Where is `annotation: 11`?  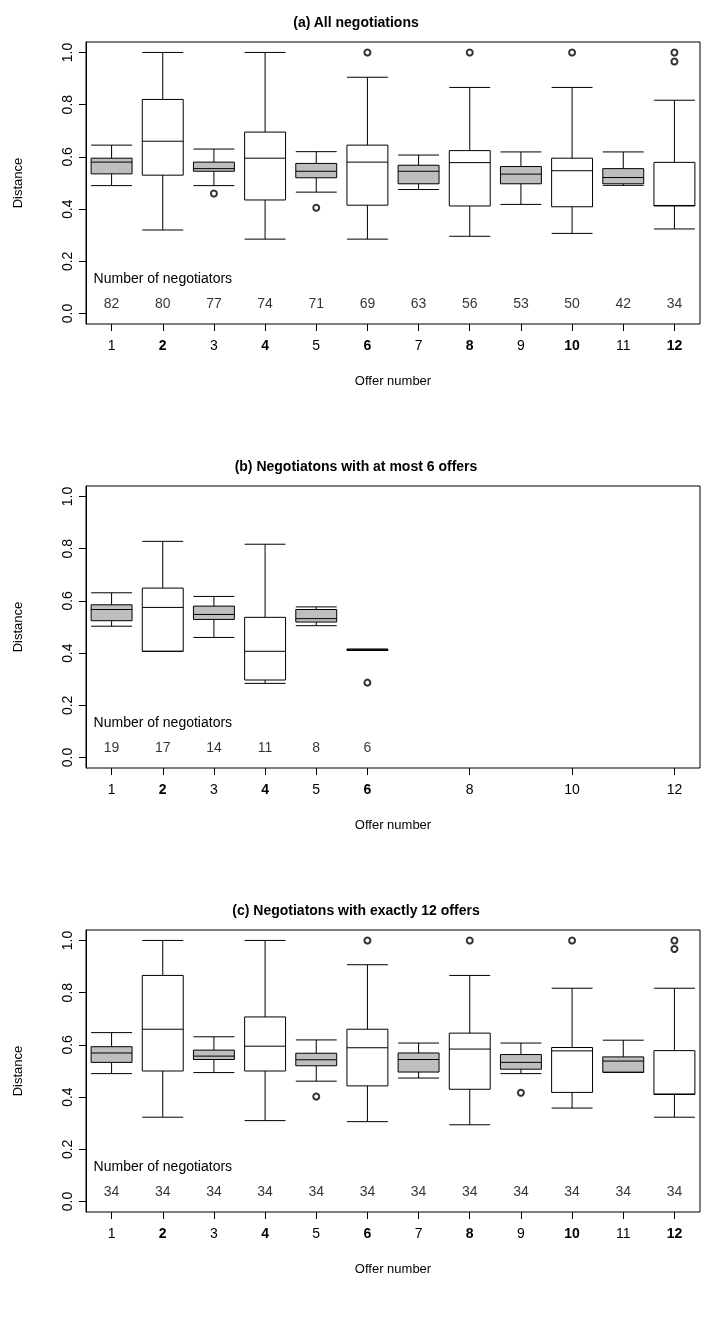
annotation: 11 is located at coordinates (265, 747).